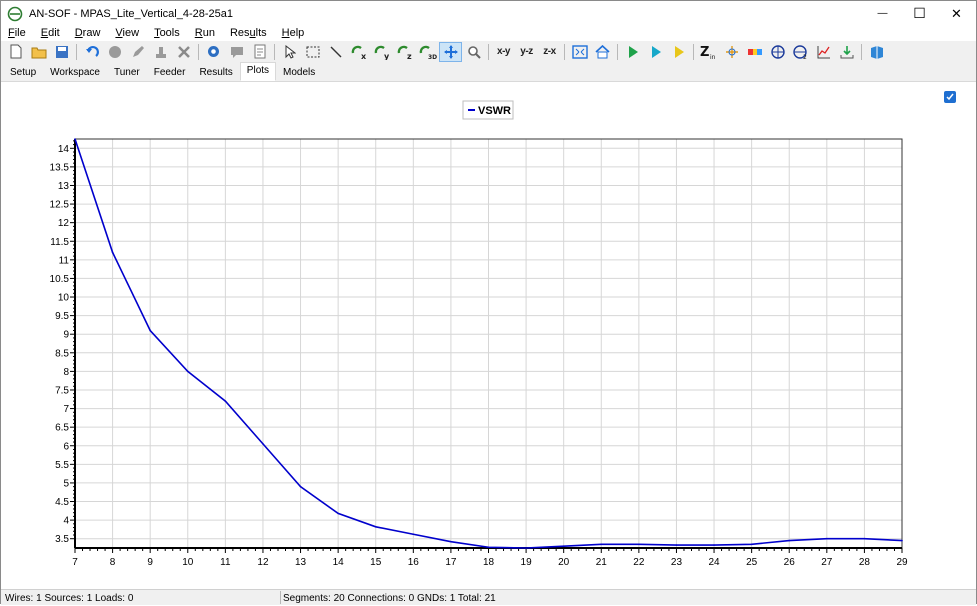  What do you see at coordinates (50, 33) in the screenshot?
I see `menu-item-edit: Edit` at bounding box center [50, 33].